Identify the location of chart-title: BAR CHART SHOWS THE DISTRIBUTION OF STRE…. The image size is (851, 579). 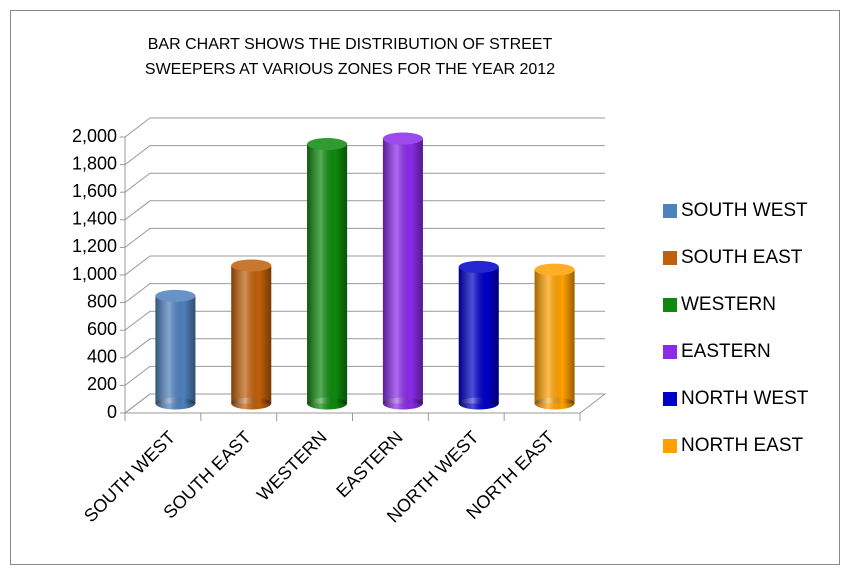
(350, 44).